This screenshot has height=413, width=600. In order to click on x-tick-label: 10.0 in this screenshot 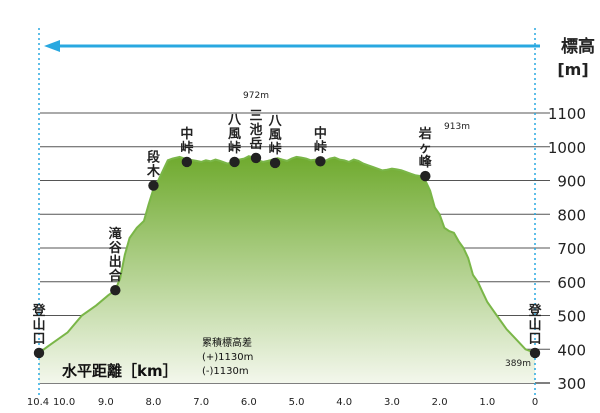, I will do `click(64, 402)`.